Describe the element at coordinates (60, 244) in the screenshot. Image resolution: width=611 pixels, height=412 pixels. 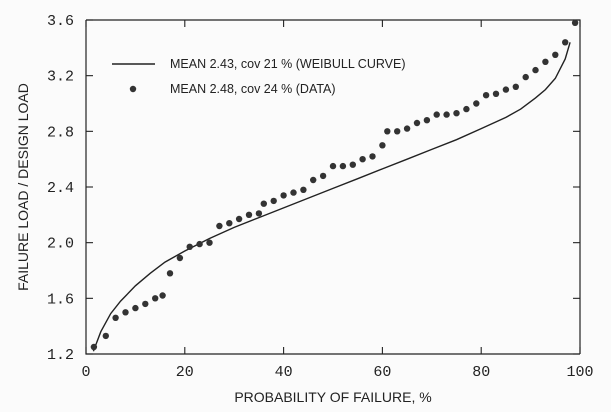
I see `y-tick-label: 2.0` at that location.